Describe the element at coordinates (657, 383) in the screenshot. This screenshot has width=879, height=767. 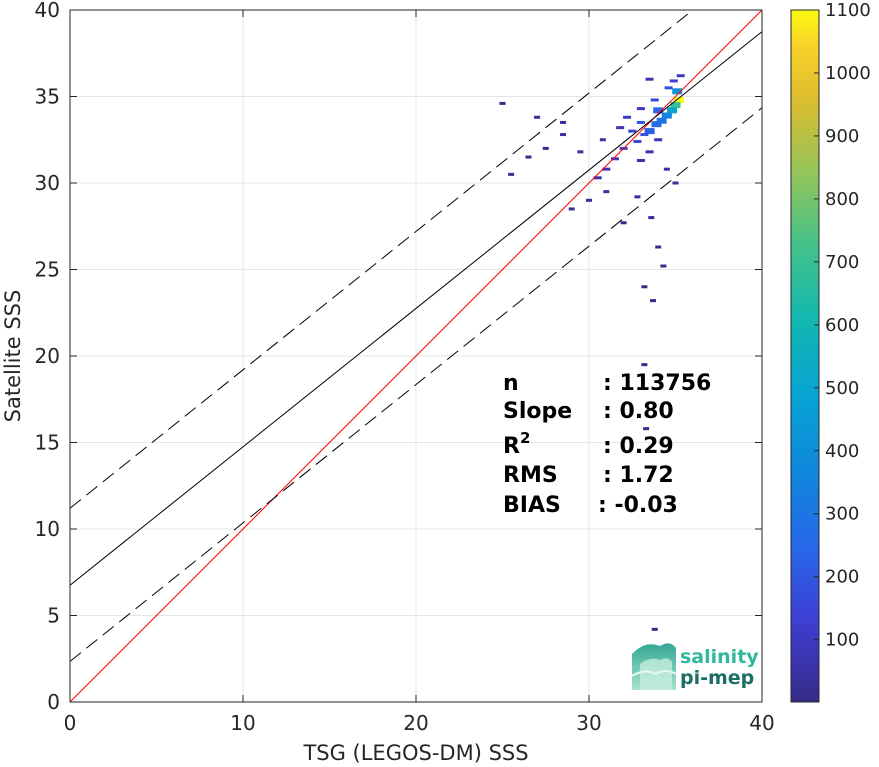
I see `stat-value-0: : 113756` at that location.